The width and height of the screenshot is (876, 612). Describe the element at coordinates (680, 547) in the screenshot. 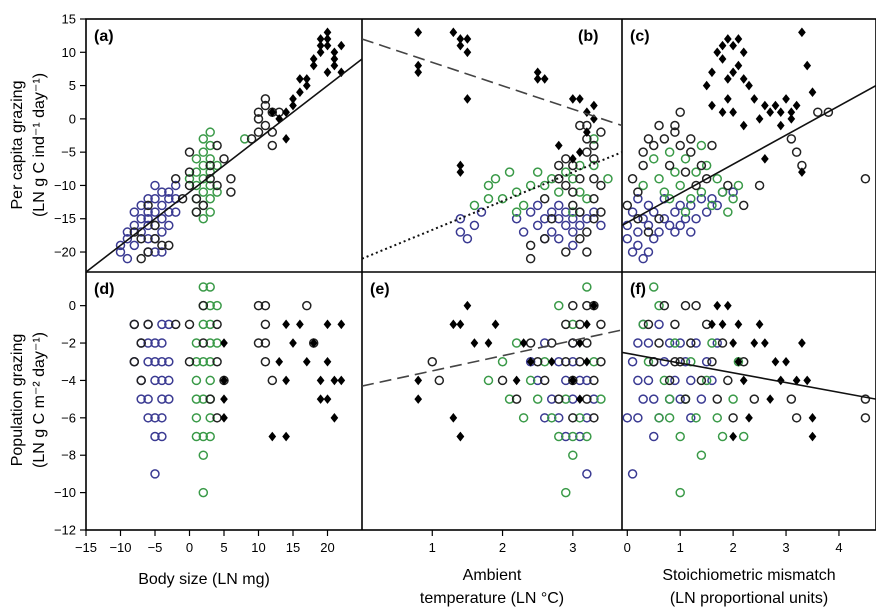

I see `x-tick-label: 1` at that location.